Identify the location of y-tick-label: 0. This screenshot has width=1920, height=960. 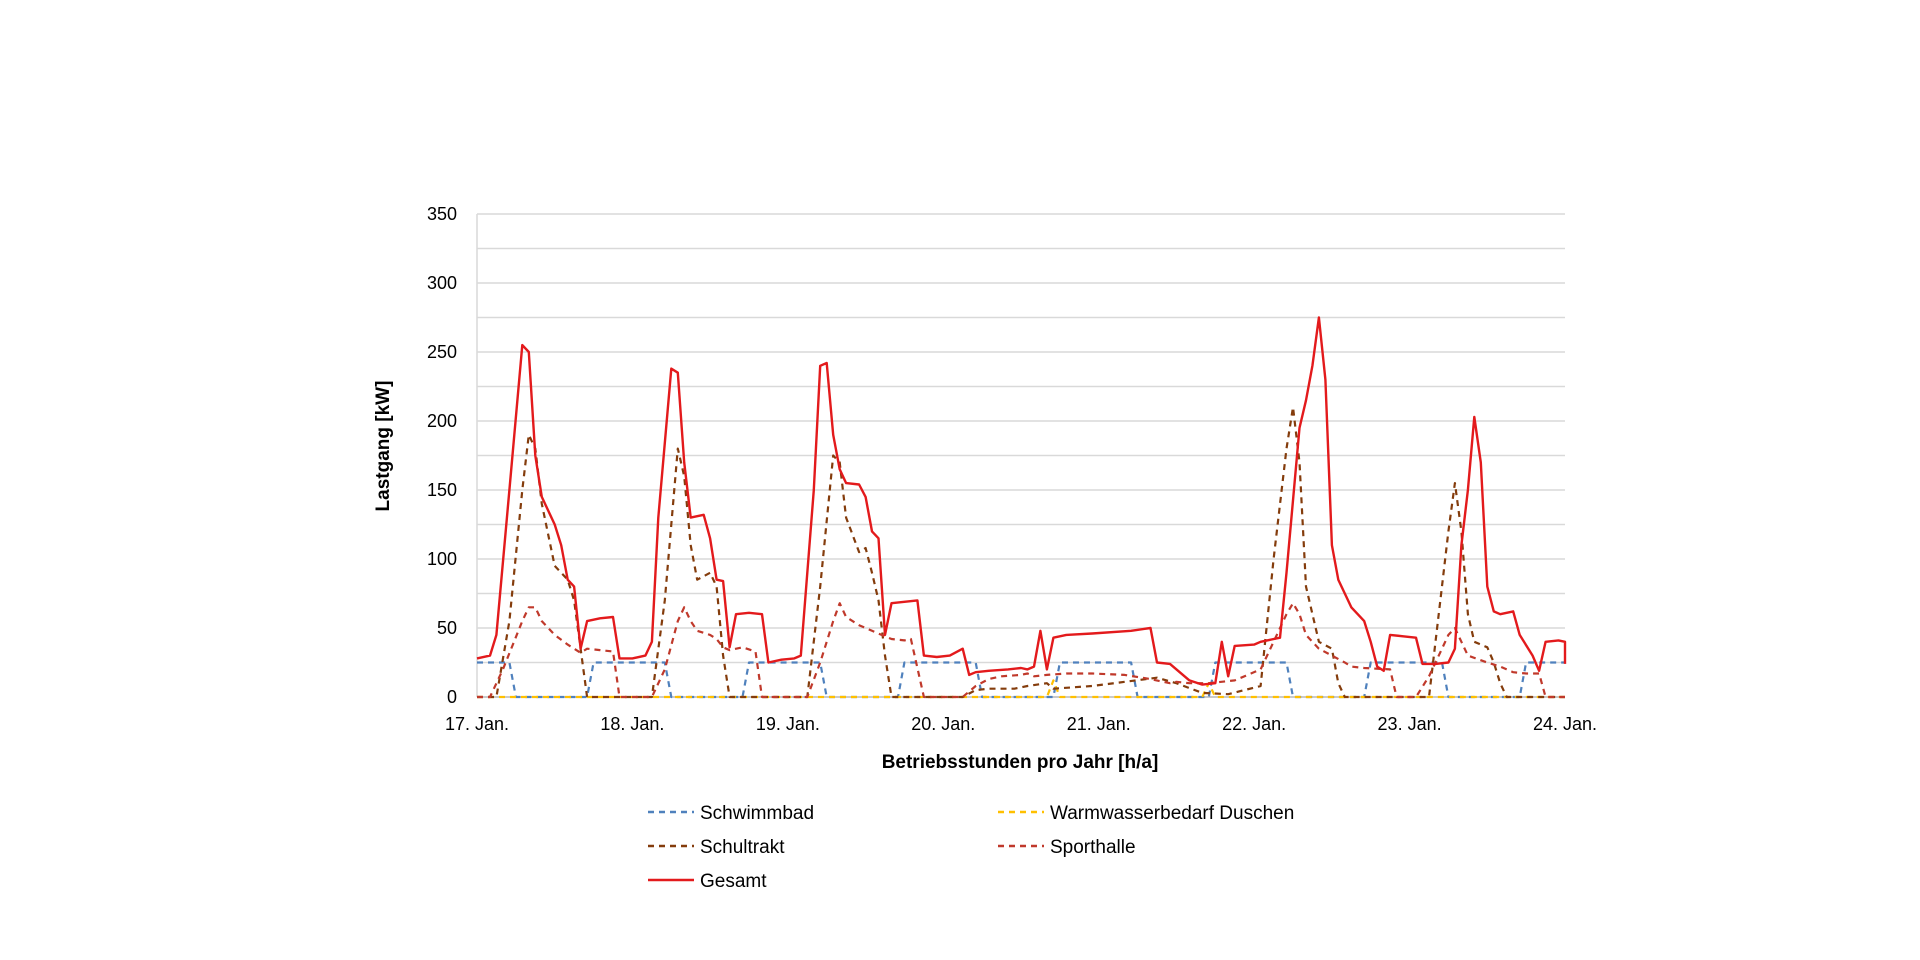
(452, 697).